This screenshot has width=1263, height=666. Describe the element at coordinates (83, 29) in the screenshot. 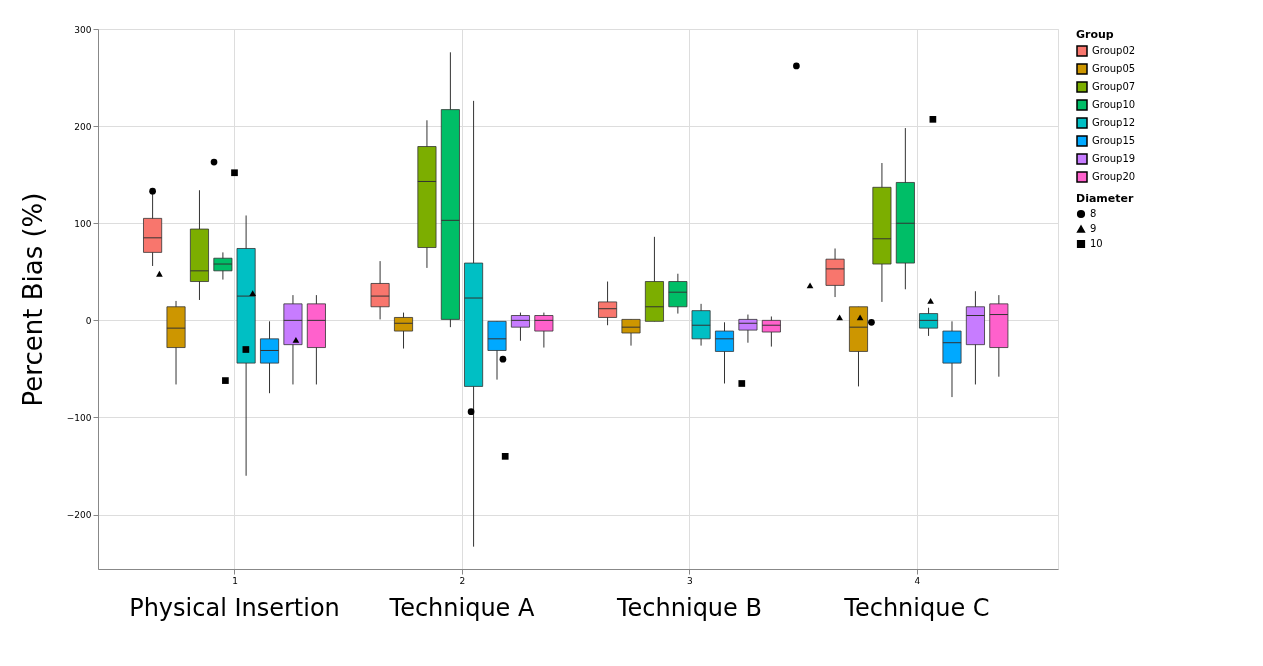

I see `y-tick-label: 300` at that location.